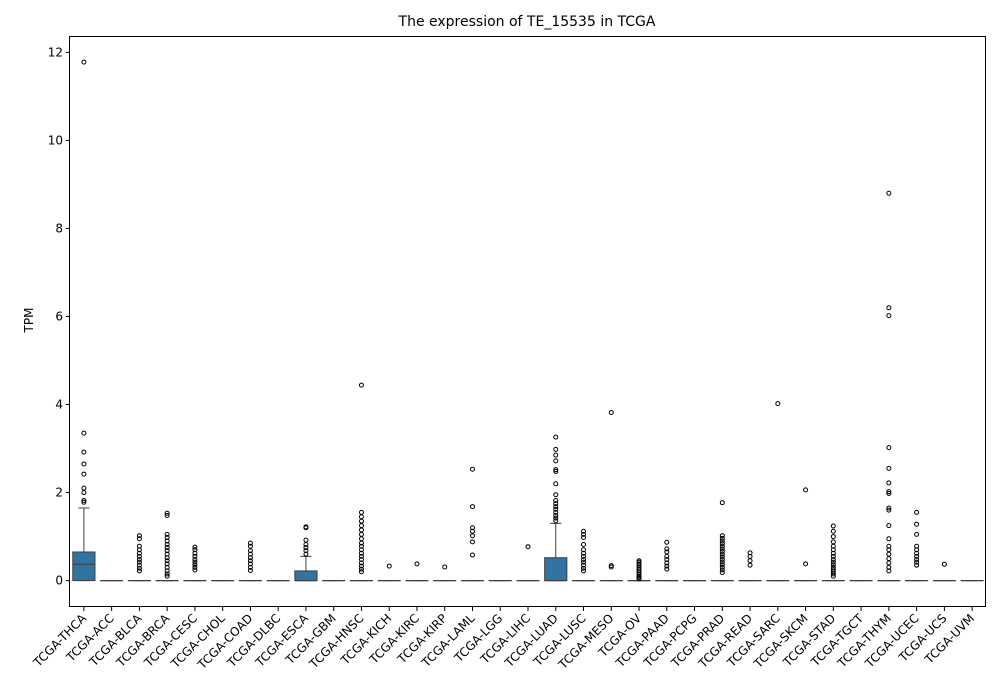  Describe the element at coordinates (84, 544) in the screenshot. I see `box-tcga-thca` at that location.